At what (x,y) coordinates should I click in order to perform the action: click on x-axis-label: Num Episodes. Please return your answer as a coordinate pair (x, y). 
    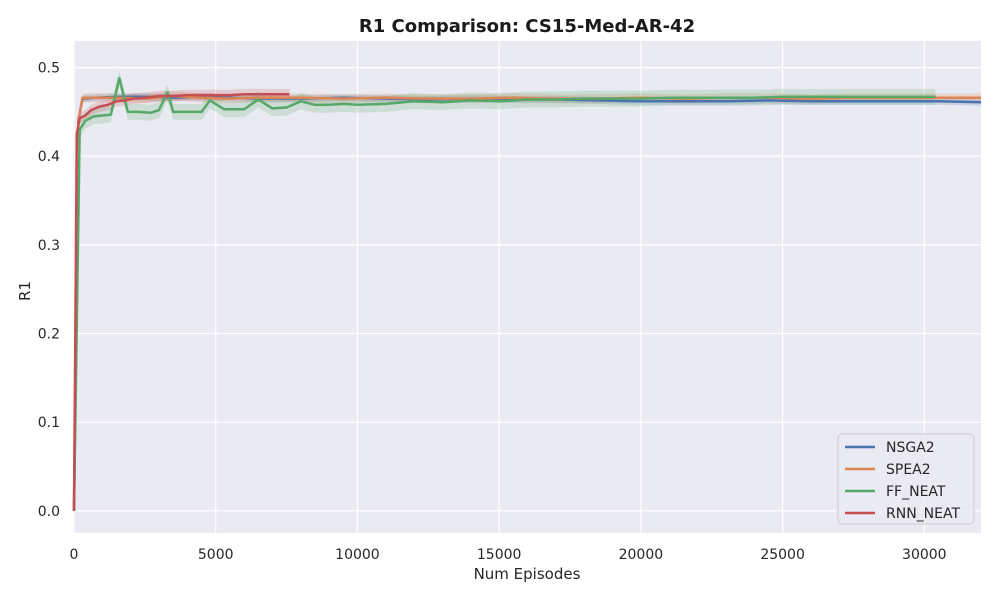
    Looking at the image, I should click on (527, 574).